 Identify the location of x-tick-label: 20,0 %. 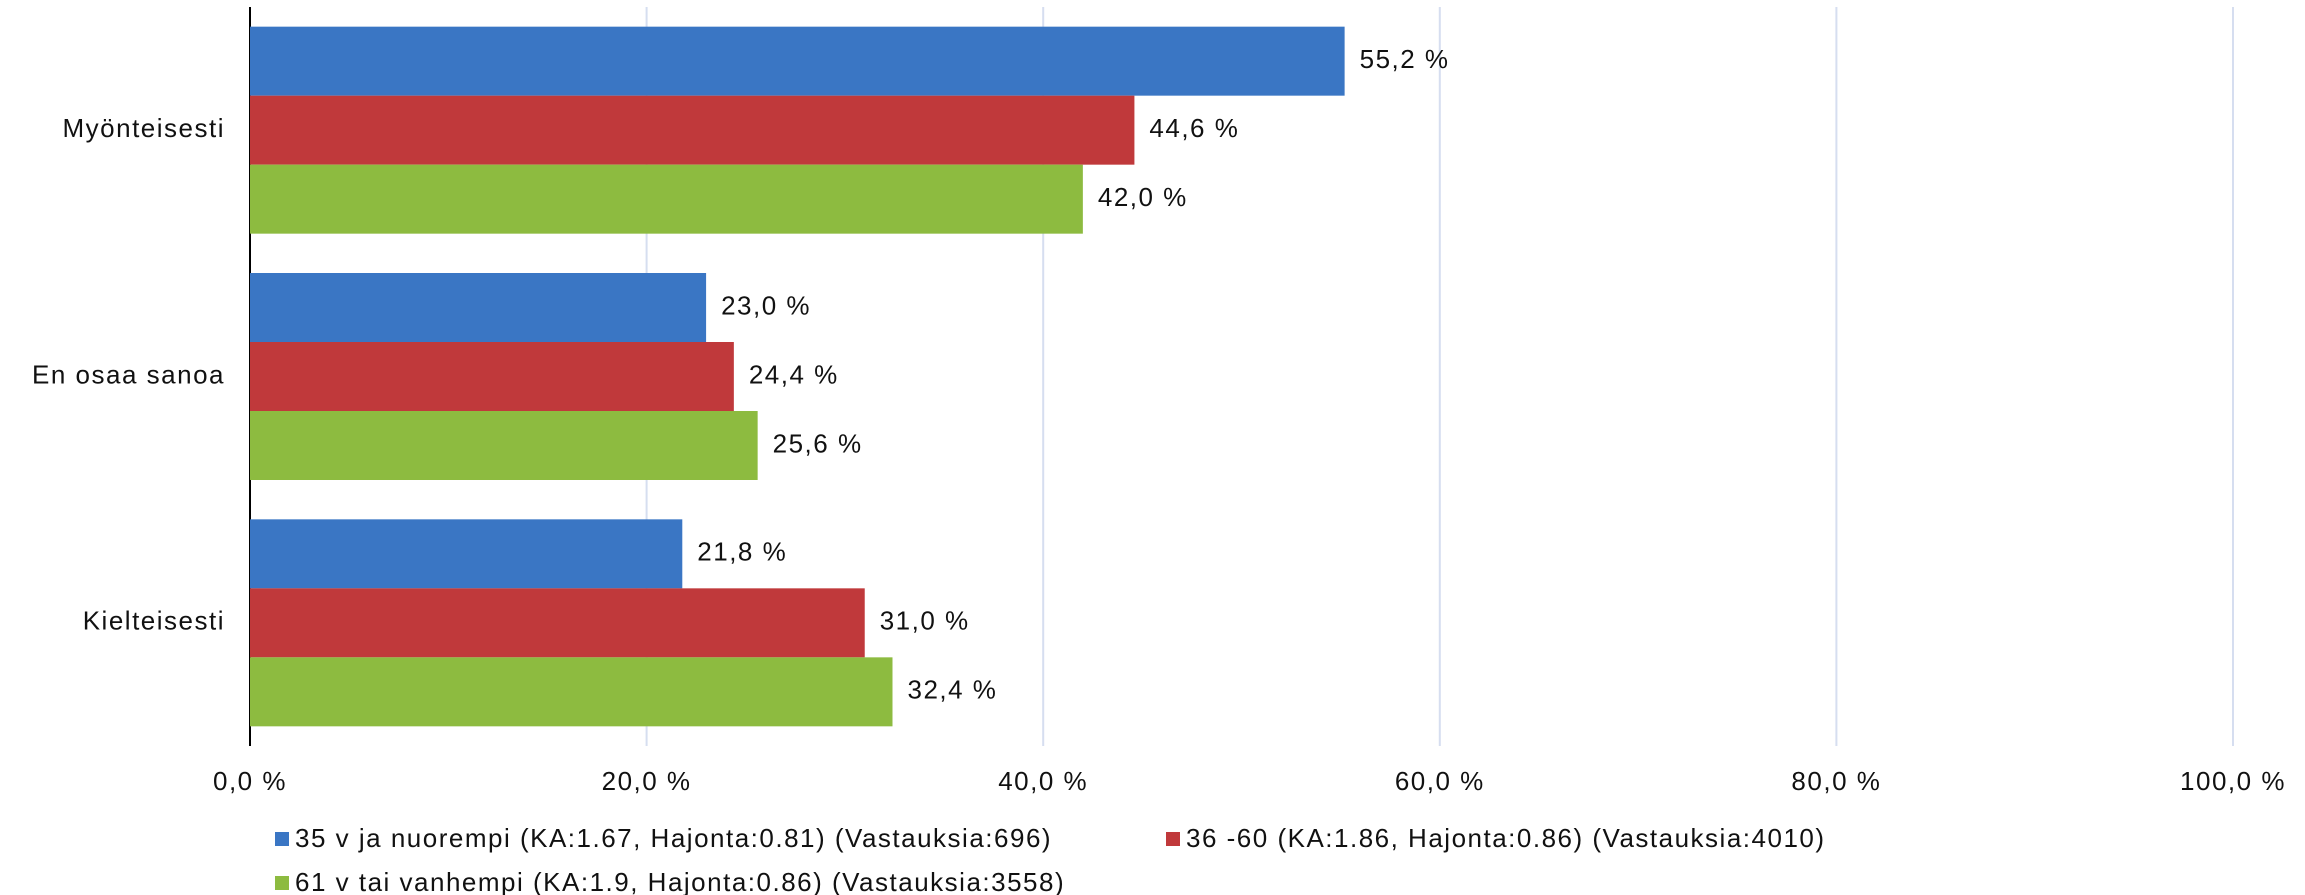
(647, 781).